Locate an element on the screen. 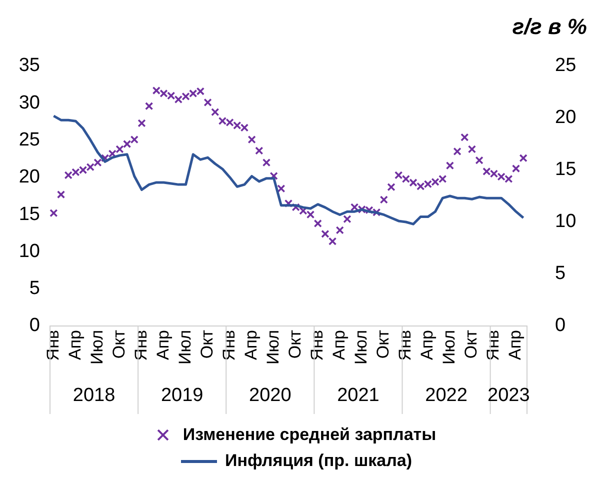  y-tick-label: 20 is located at coordinates (29, 177).